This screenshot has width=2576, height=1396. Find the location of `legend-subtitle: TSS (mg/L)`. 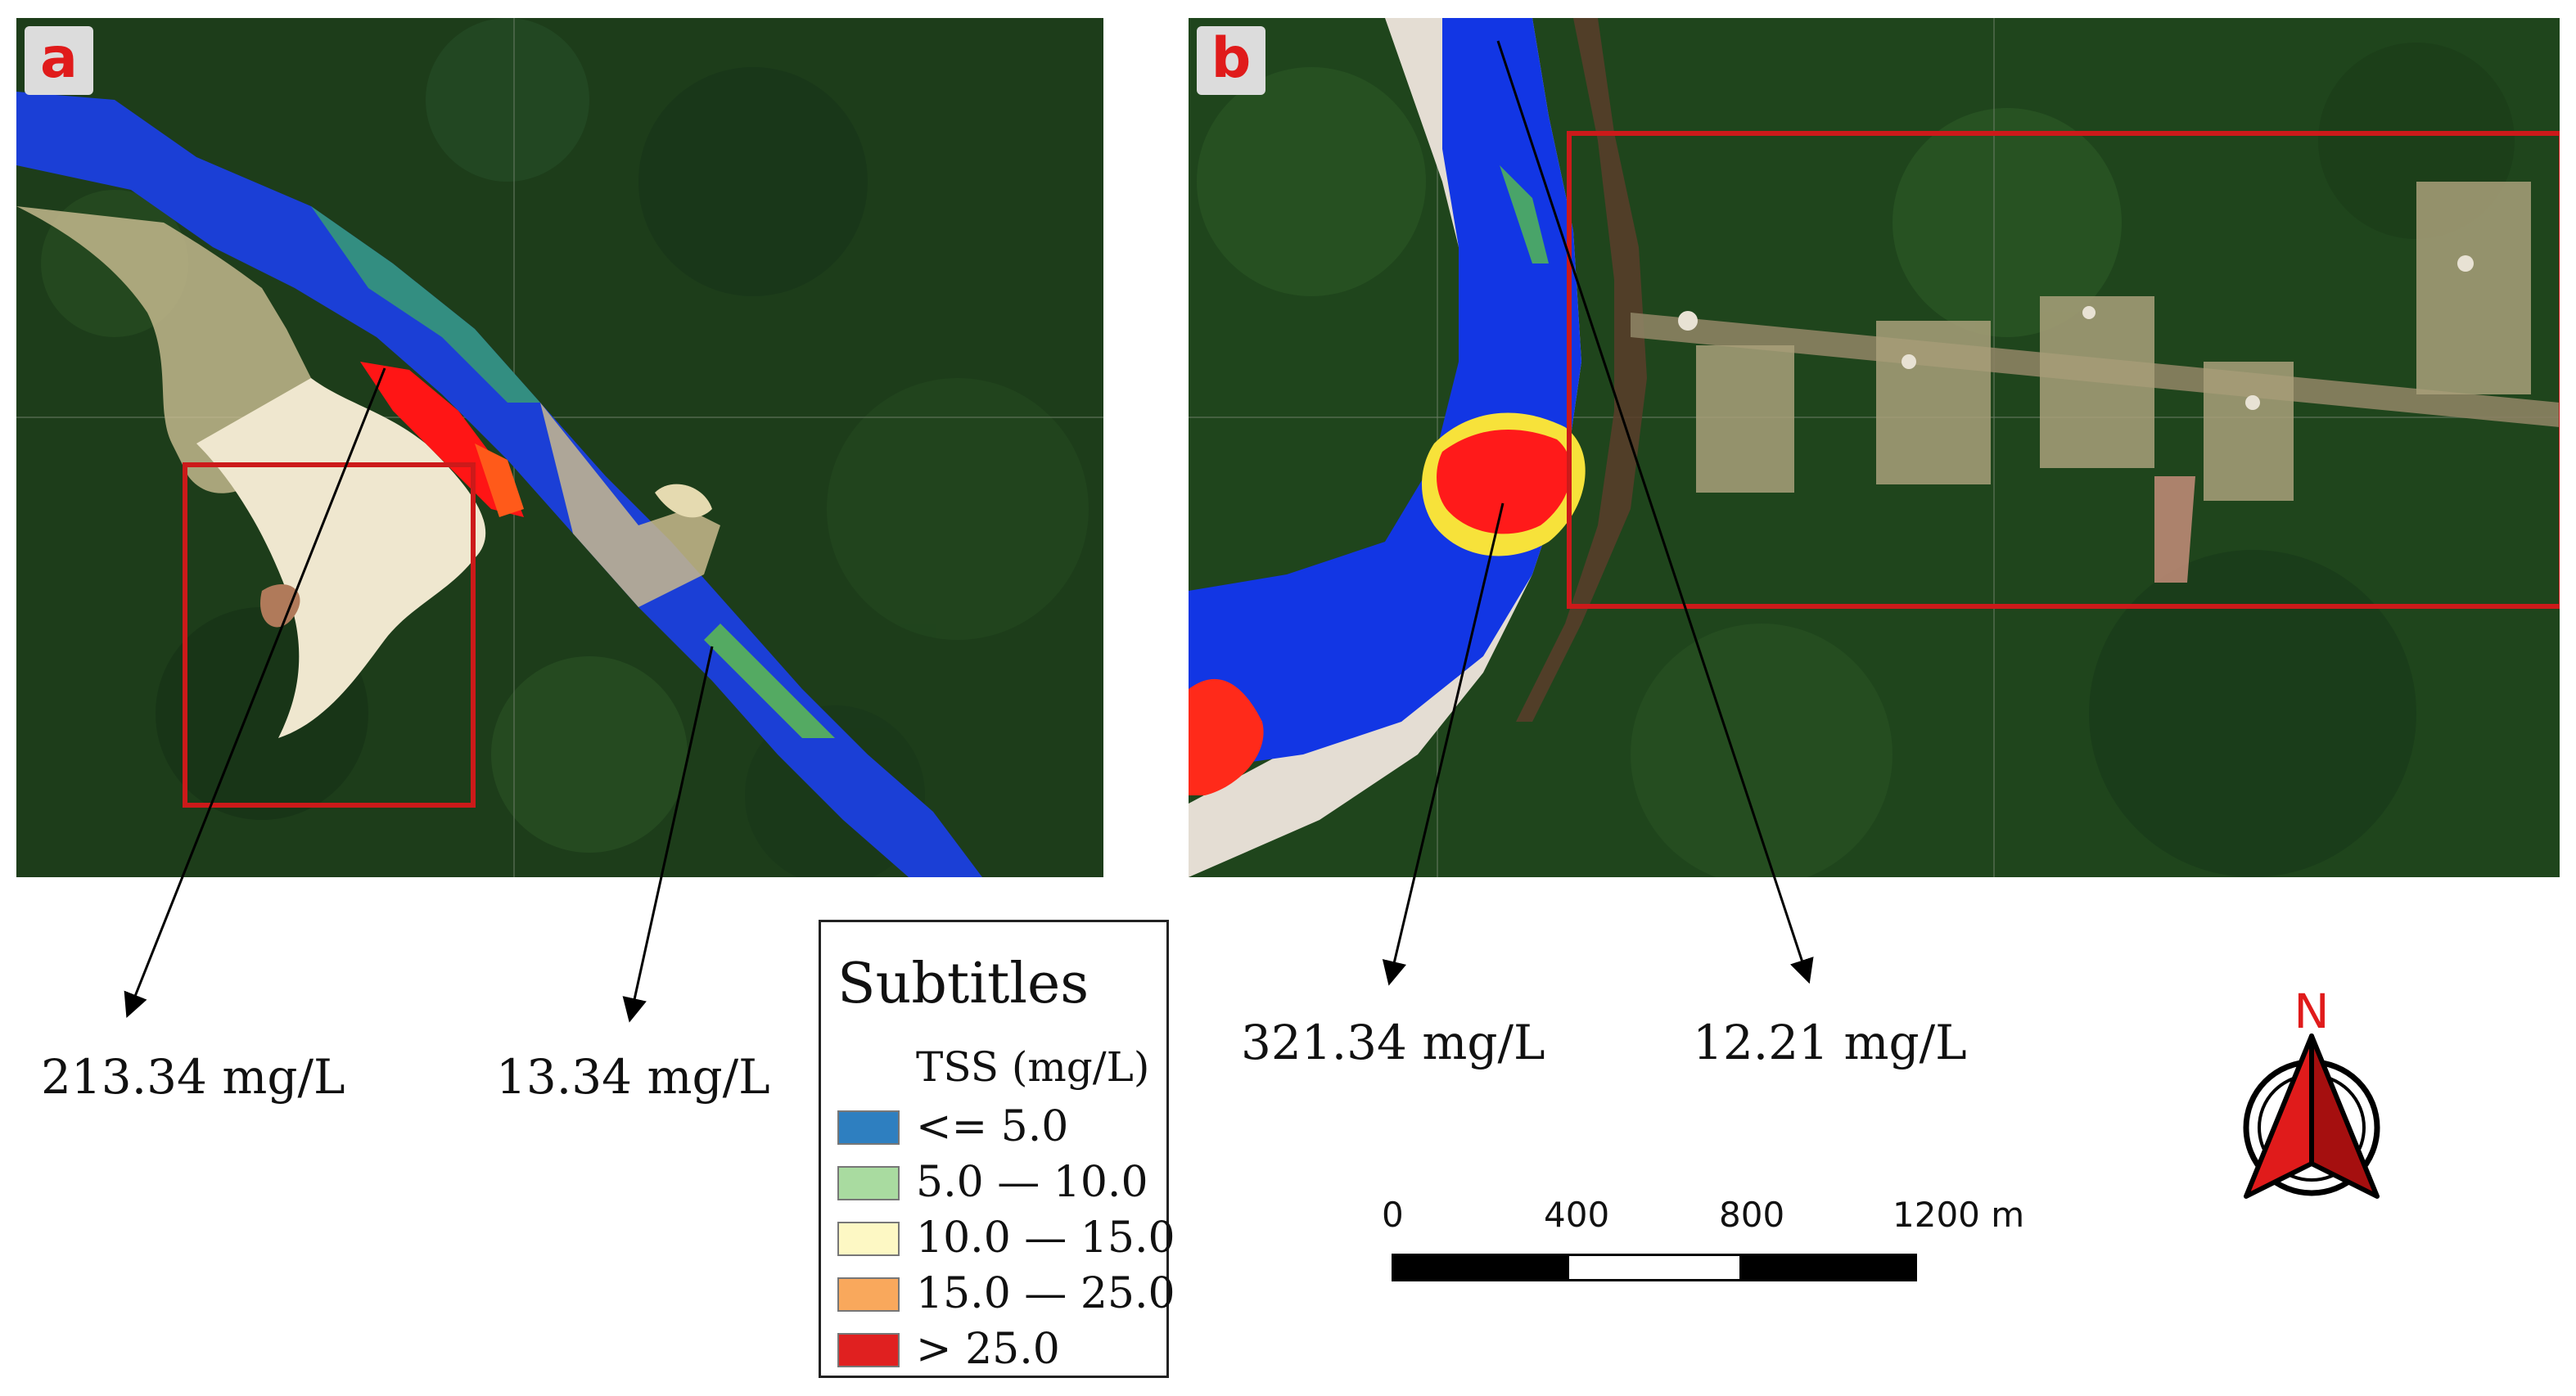

legend-subtitle: TSS (mg/L) is located at coordinates (1033, 1067).